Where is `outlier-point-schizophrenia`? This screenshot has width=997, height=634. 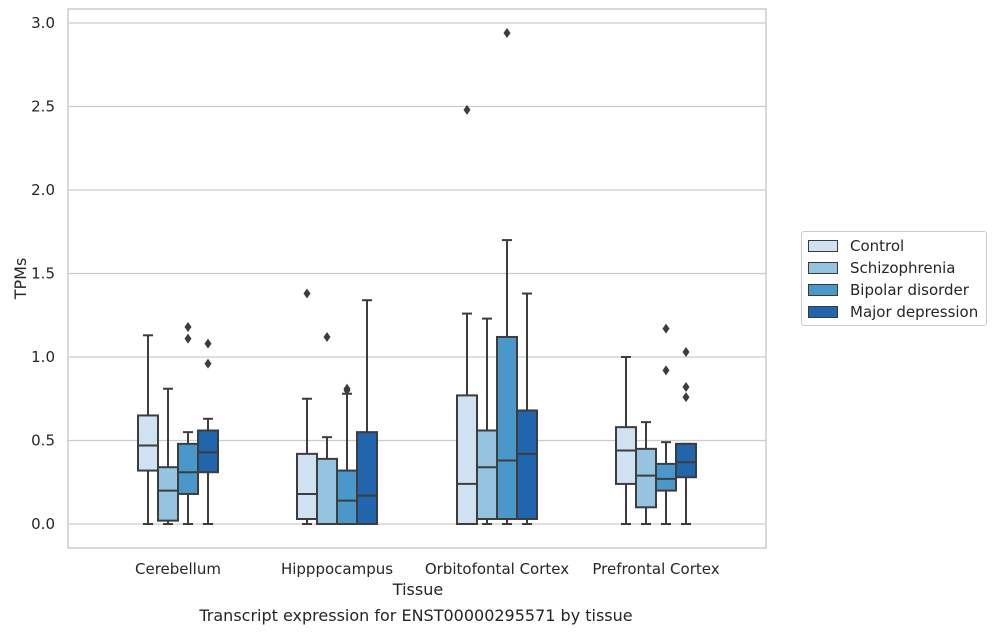
outlier-point-schizophrenia is located at coordinates (327, 336).